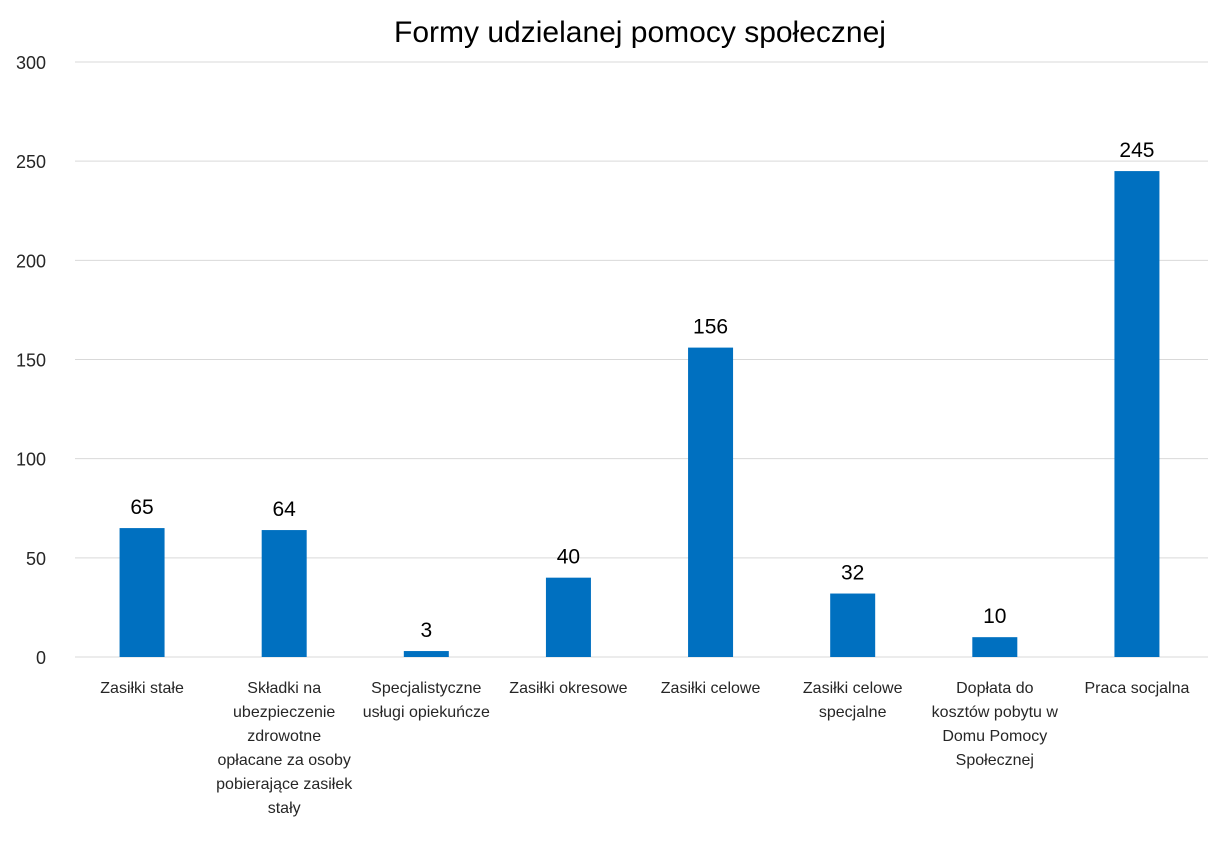 Image resolution: width=1209 pixels, height=868 pixels. What do you see at coordinates (285, 509) in the screenshot?
I see `data-label: 64` at bounding box center [285, 509].